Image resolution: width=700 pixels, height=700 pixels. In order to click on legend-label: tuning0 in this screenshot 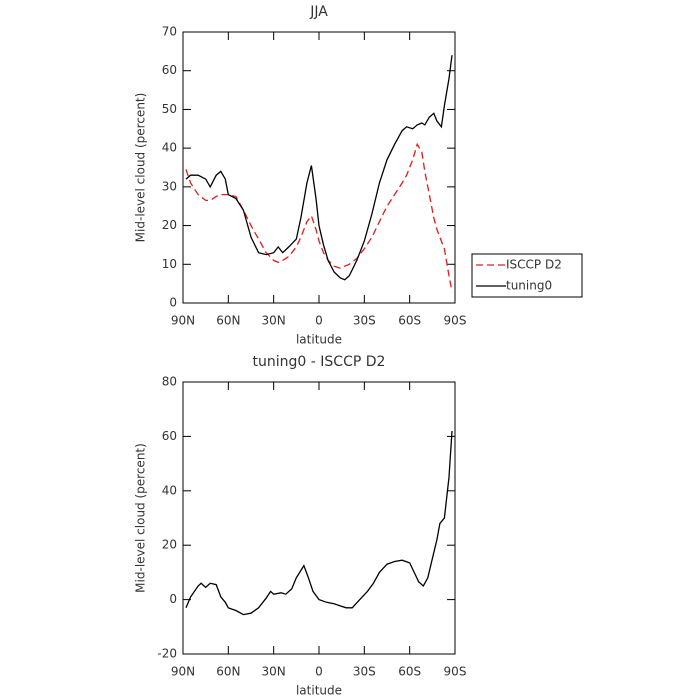, I will do `click(529, 286)`.